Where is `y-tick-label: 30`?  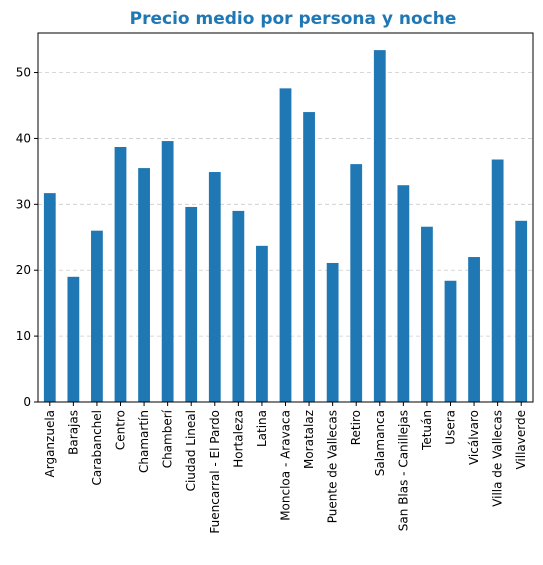 y-tick-label: 30 is located at coordinates (23, 204).